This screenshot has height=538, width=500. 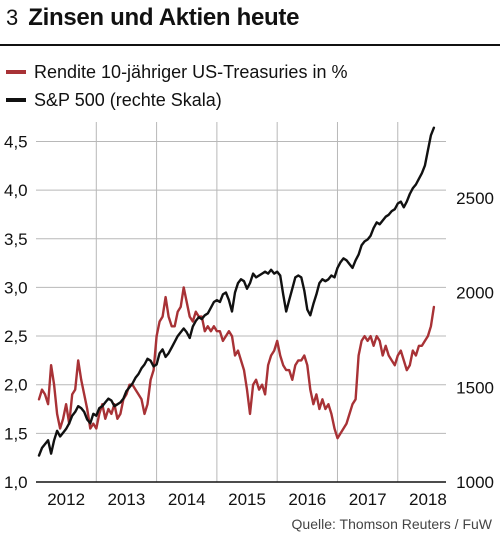 What do you see at coordinates (164, 17) in the screenshot?
I see `chart-title: Zinsen und Aktien heute` at bounding box center [164, 17].